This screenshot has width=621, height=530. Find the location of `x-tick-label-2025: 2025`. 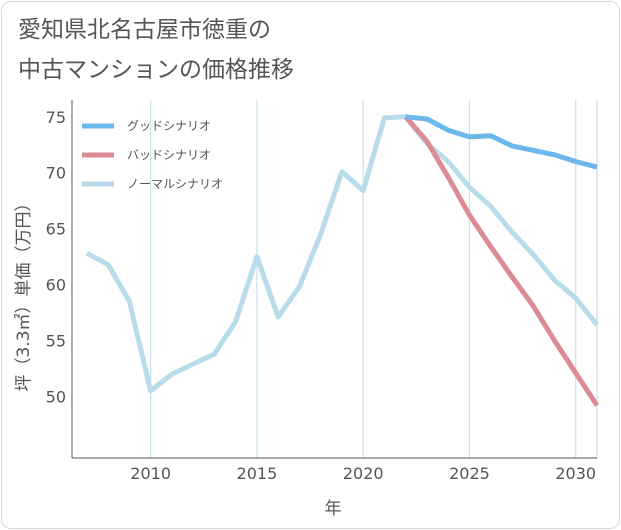

x-tick-label-2025: 2025 is located at coordinates (469, 473).